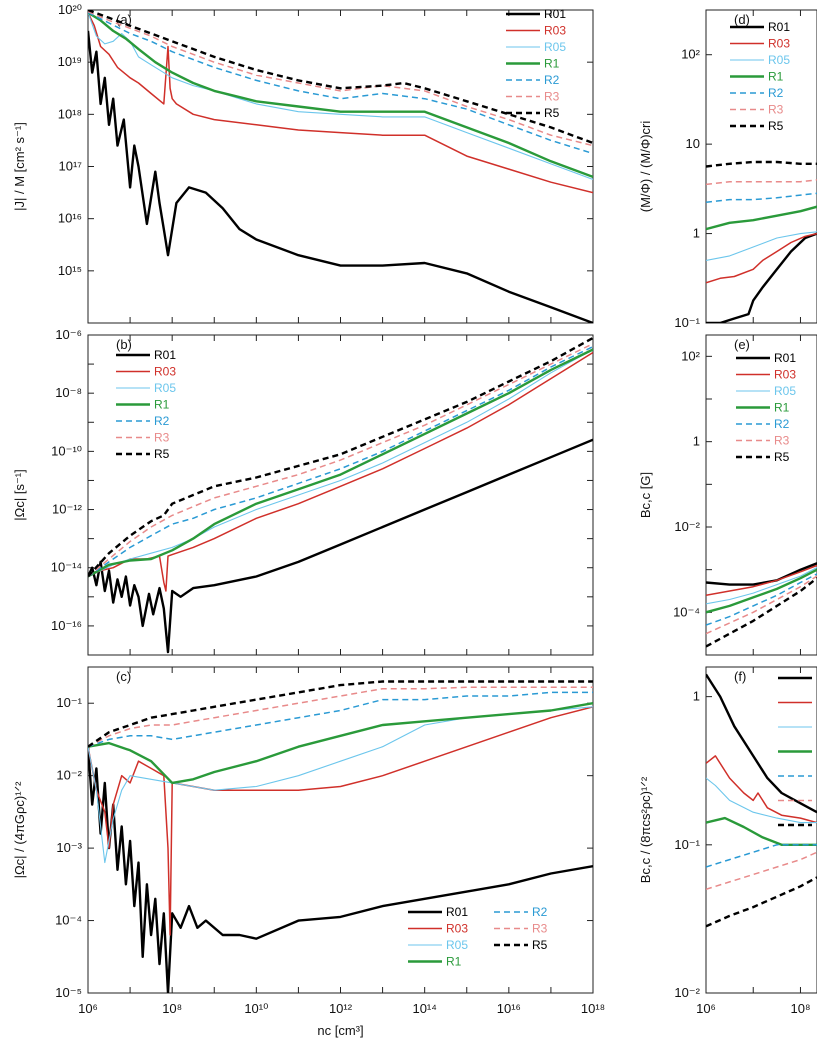 This screenshot has width=817, height=1058. I want to click on y-tick-label: 10¹⁵, so click(70, 270).